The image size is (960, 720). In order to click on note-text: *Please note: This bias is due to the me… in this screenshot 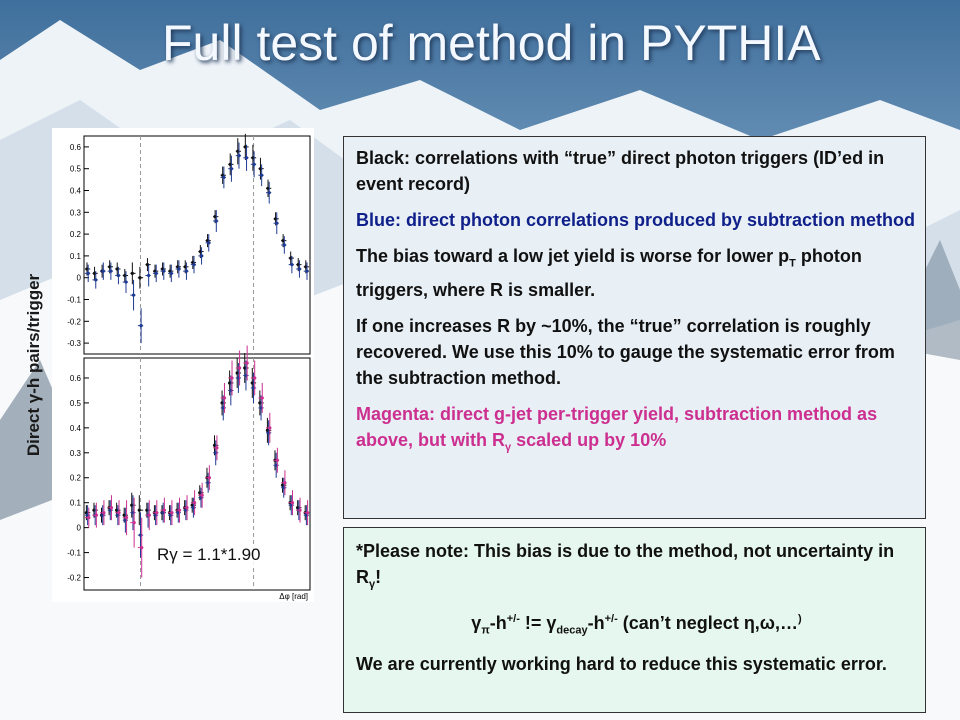, I will do `click(625, 566)`.